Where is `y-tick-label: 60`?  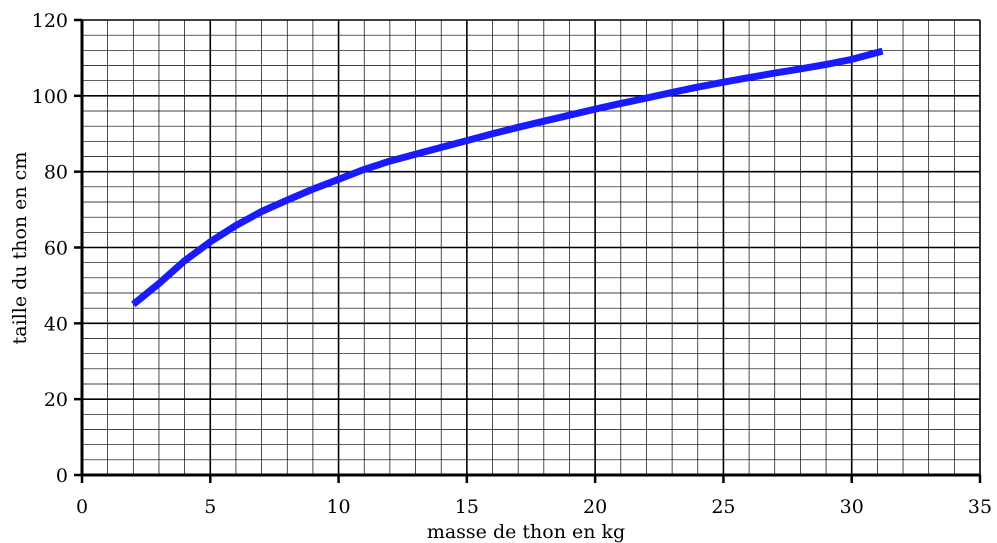
y-tick-label: 60 is located at coordinates (56, 249).